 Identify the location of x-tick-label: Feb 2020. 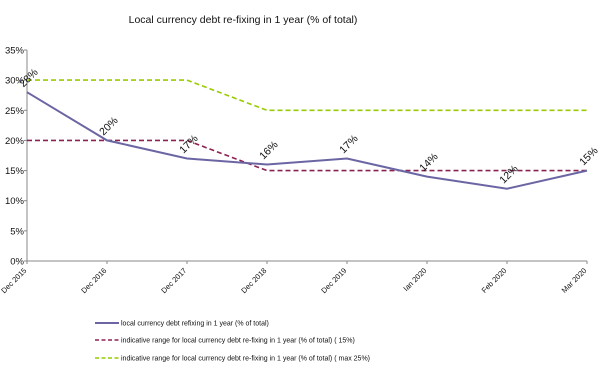
(494, 280).